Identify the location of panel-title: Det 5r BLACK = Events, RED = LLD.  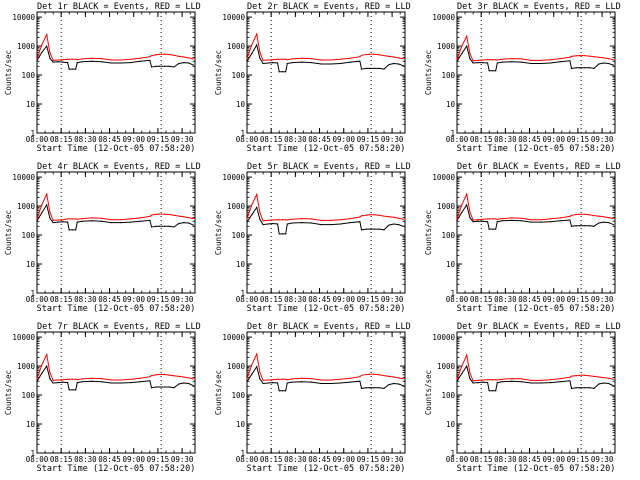
(329, 167).